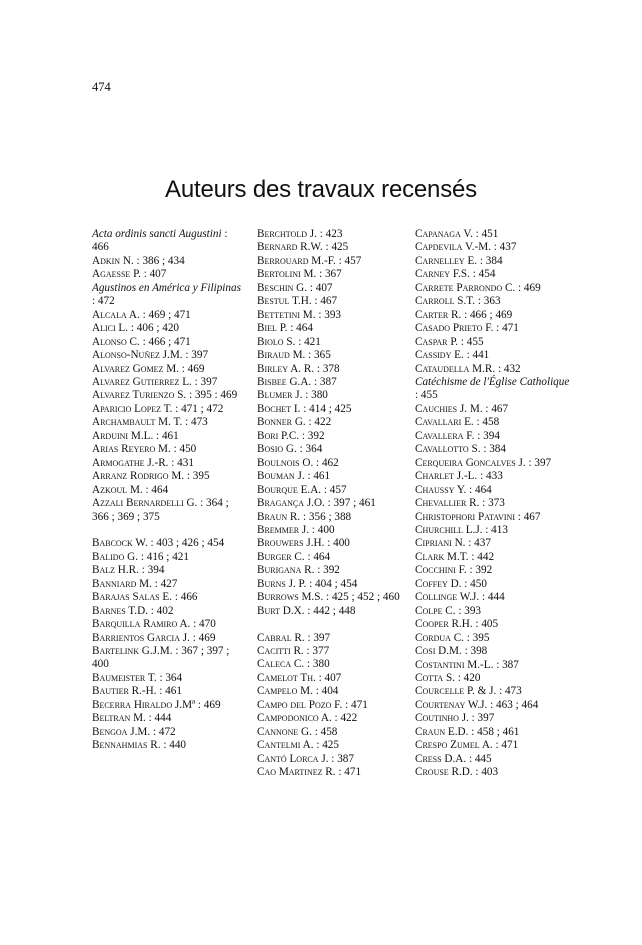 Image resolution: width=642 pixels, height=945 pixels. What do you see at coordinates (439, 637) in the screenshot?
I see `author-name: Cordua C.` at bounding box center [439, 637].